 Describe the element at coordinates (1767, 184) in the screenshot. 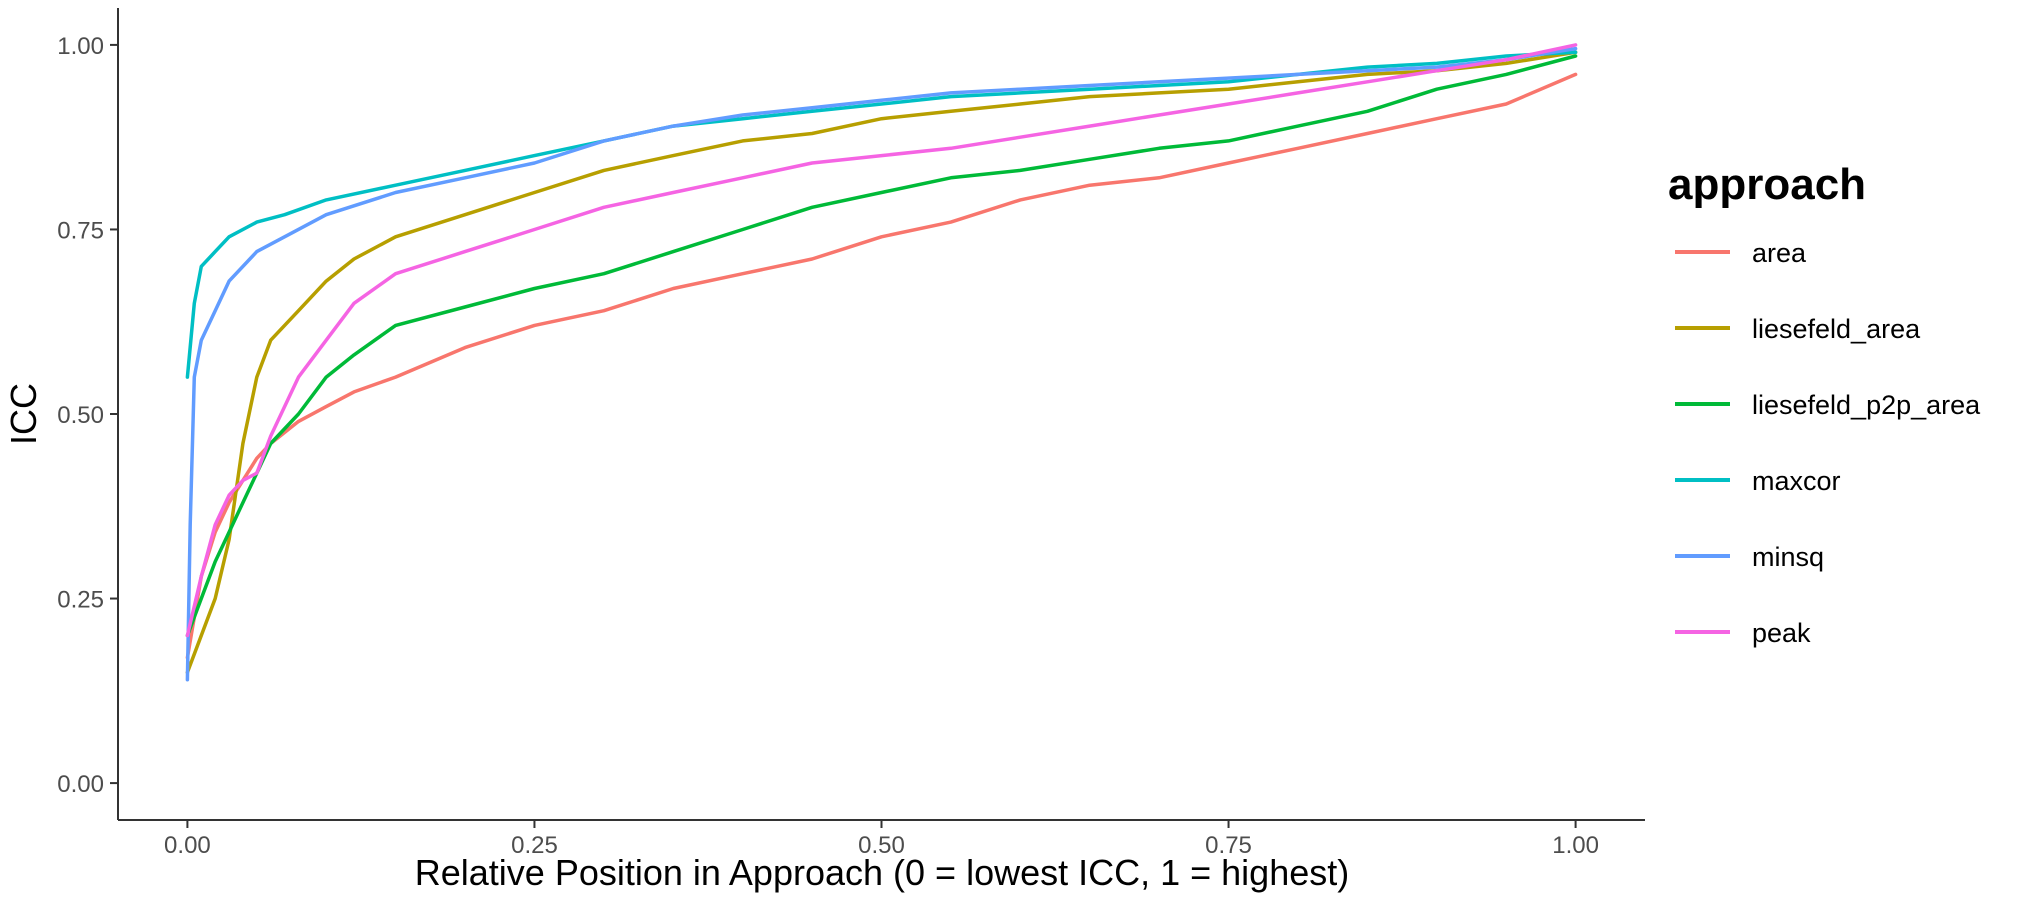

I see `legend-title: approach` at that location.